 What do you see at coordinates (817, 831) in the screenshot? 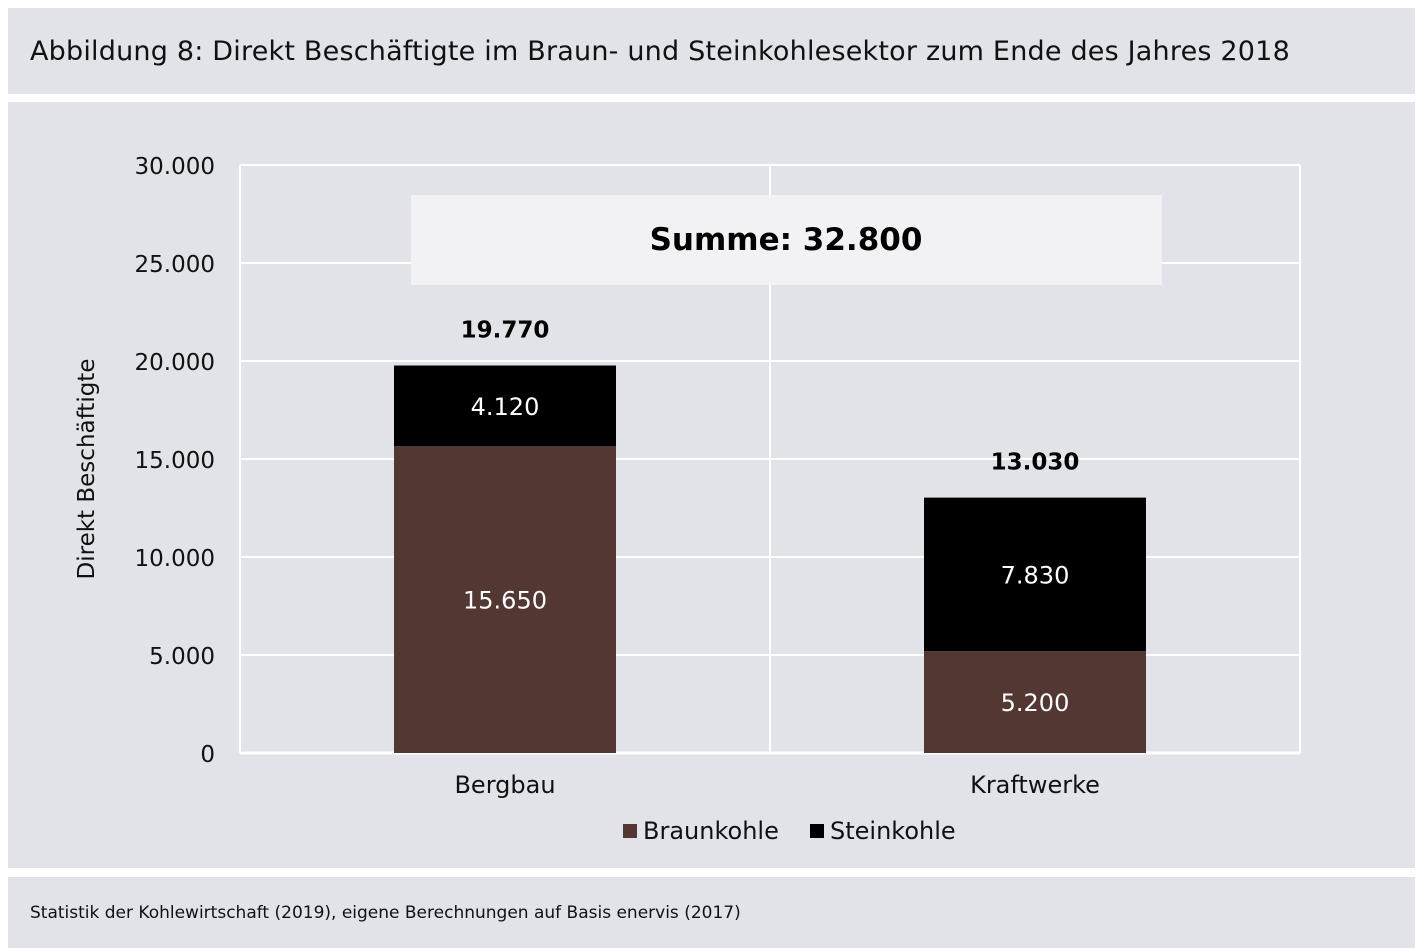
I see `legend-swatch-steinkohle` at bounding box center [817, 831].